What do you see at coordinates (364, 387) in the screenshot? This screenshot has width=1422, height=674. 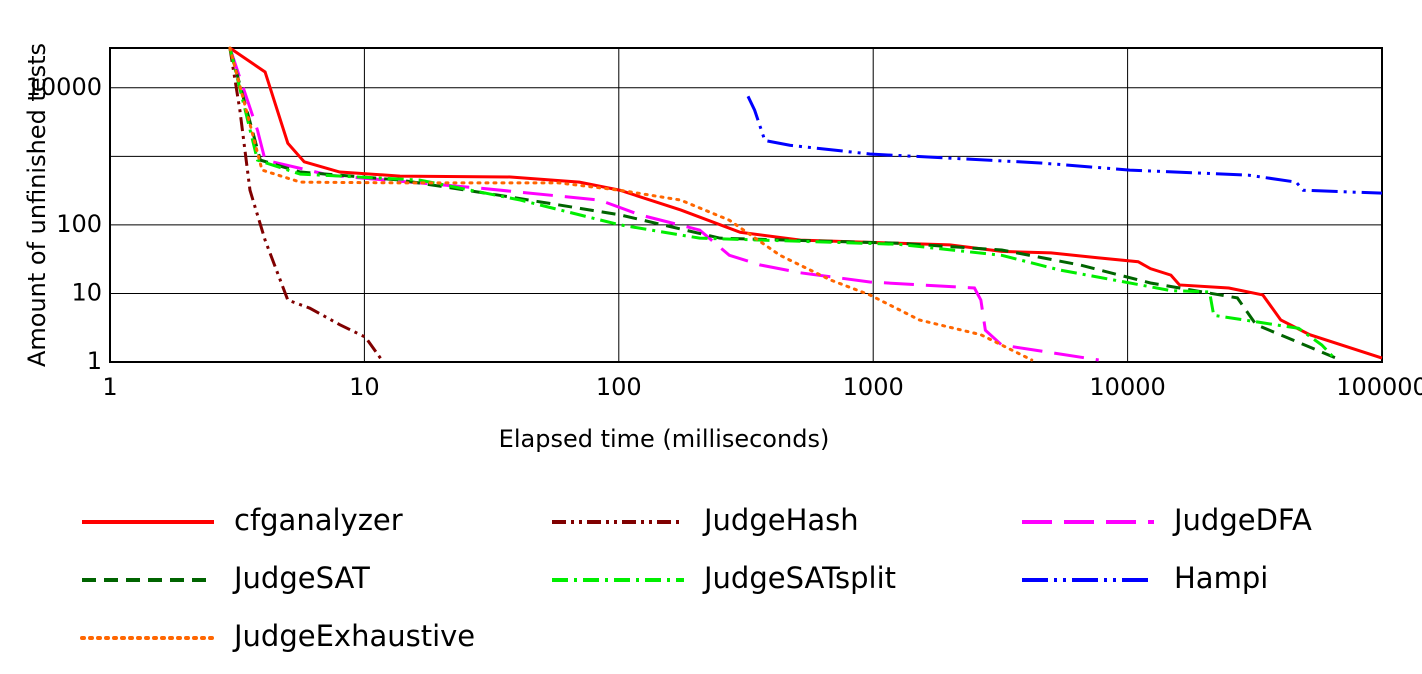 I see `x-tick-label: 10` at bounding box center [364, 387].